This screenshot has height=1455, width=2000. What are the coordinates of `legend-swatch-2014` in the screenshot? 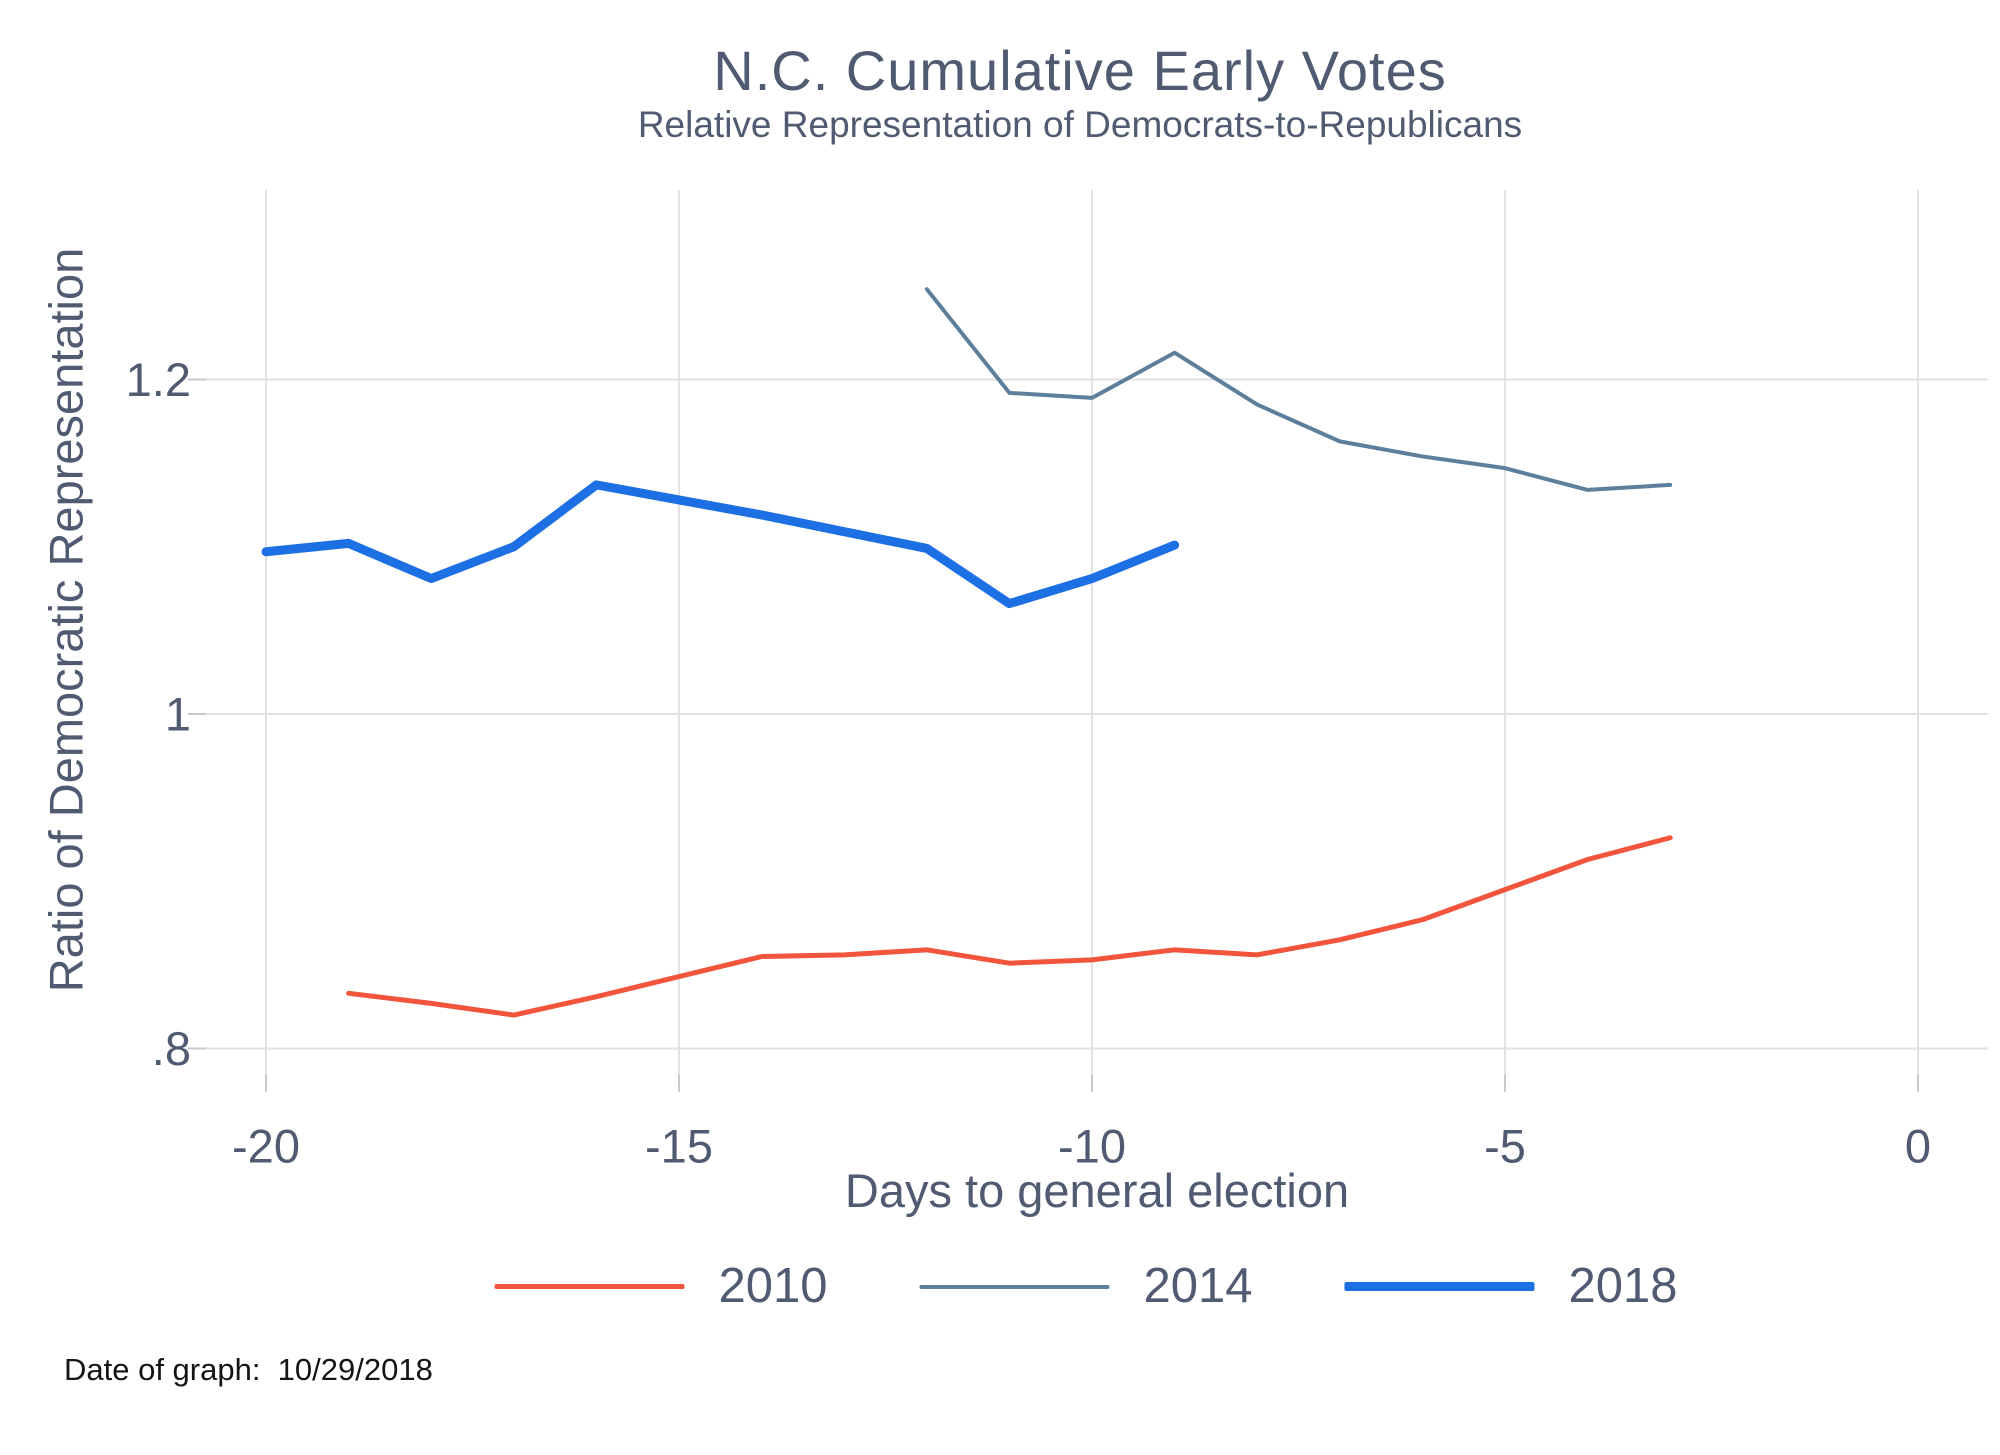 It's located at (1014, 1286).